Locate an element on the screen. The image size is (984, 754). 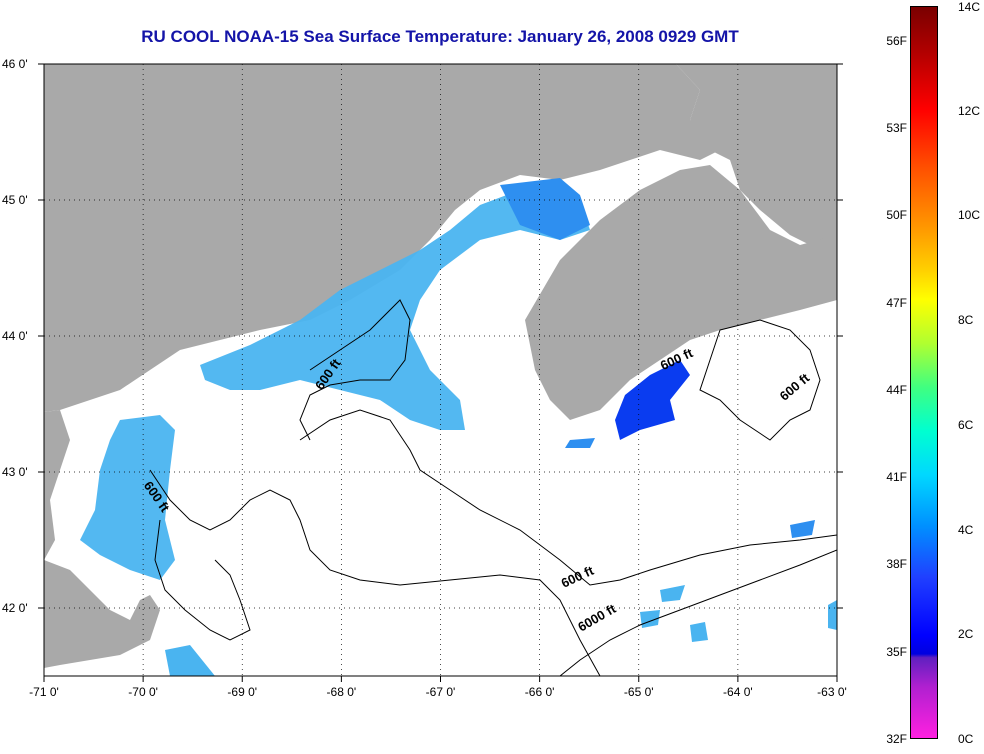
colorbar-label-fahrenheit: 41F is located at coordinates (896, 477).